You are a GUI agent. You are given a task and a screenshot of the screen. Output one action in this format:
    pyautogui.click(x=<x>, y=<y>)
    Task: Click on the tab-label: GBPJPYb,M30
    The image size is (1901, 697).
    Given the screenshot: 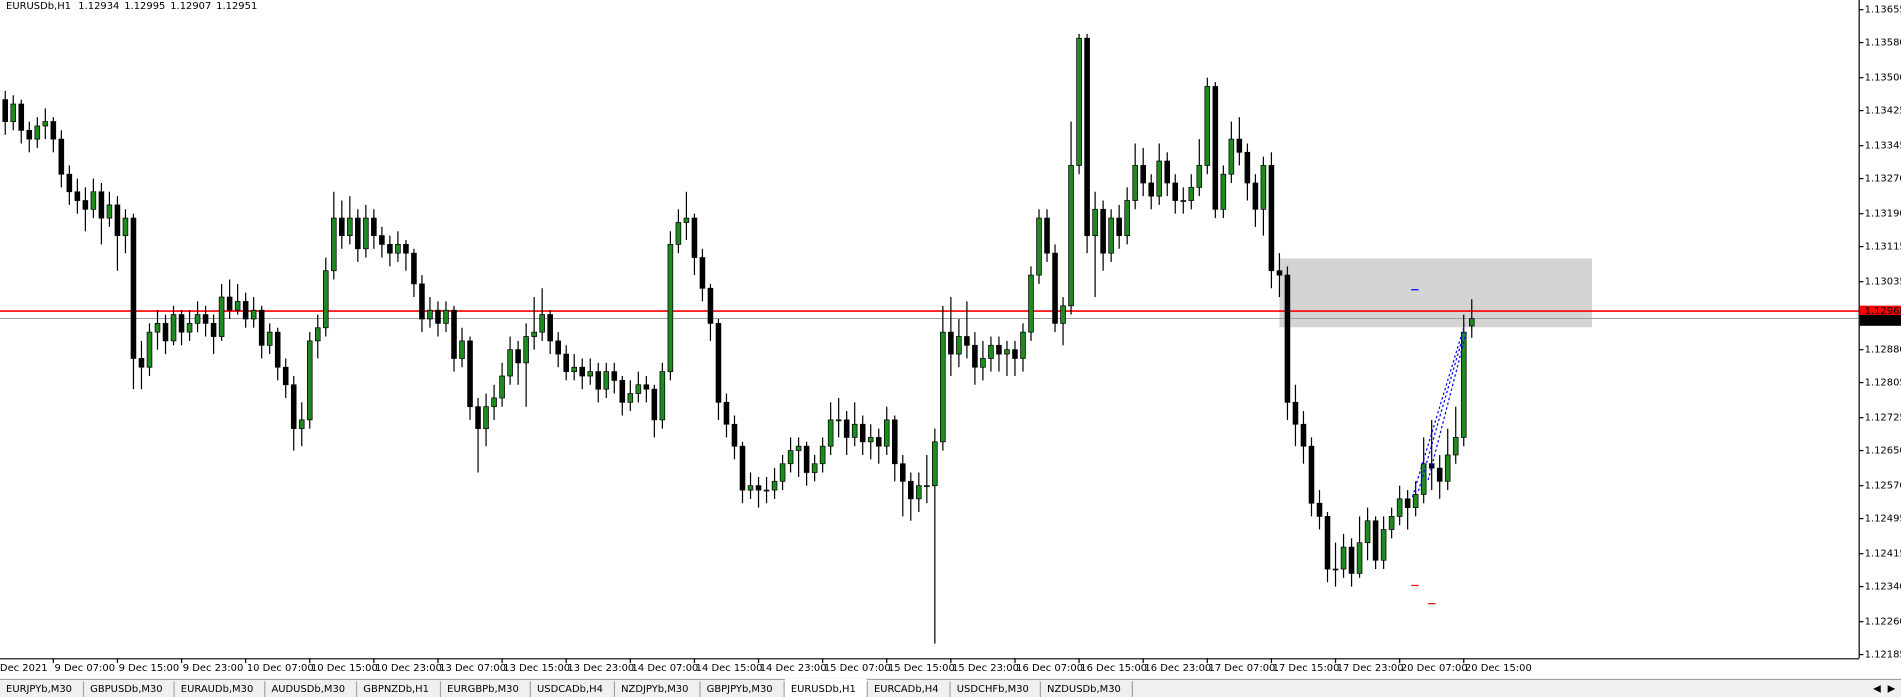 What is the action you would take?
    pyautogui.click(x=740, y=689)
    